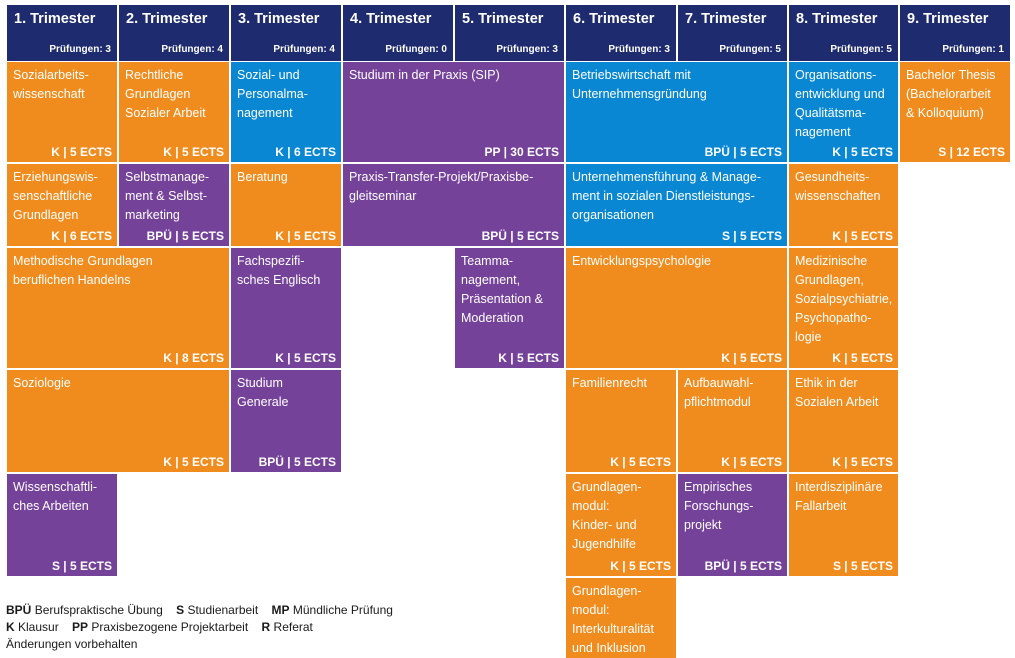  What do you see at coordinates (843, 205) in the screenshot?
I see `module-cell: Gesundheits- wissenschaften K | 5 ECTS` at bounding box center [843, 205].